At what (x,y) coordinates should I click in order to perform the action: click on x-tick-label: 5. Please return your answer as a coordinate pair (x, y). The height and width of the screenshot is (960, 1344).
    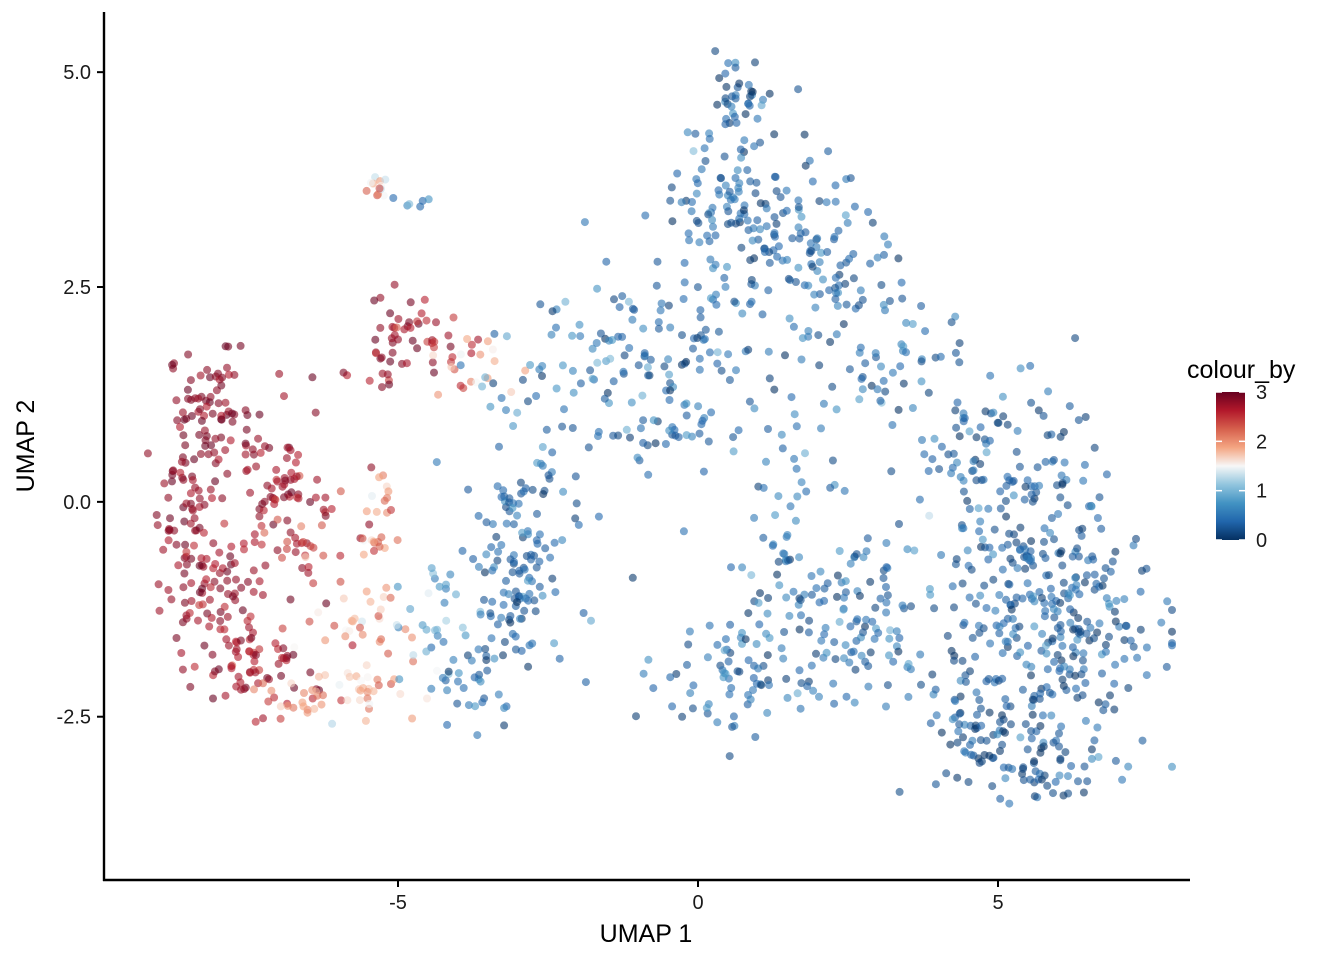
    Looking at the image, I should click on (997, 903).